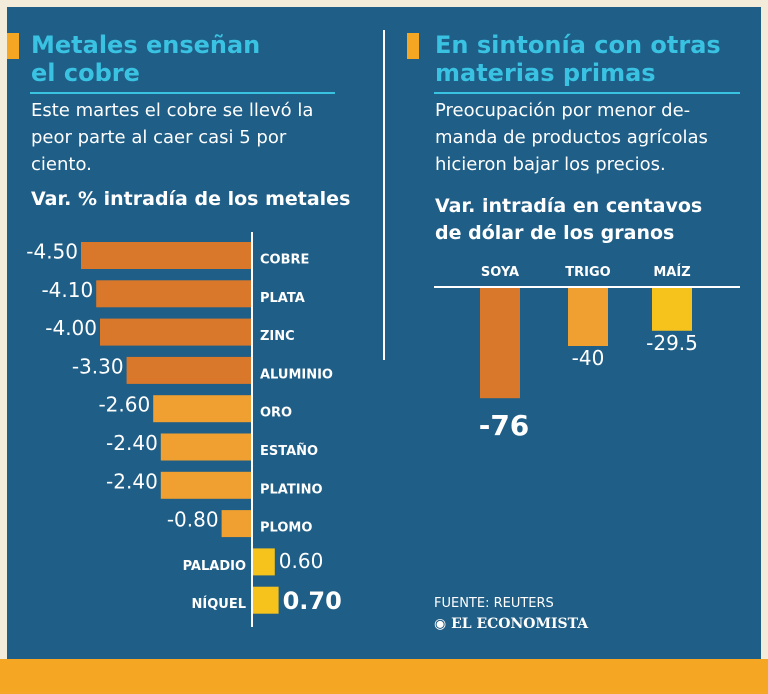  I want to click on left-title-line1: Metales enseñan, so click(146, 45).